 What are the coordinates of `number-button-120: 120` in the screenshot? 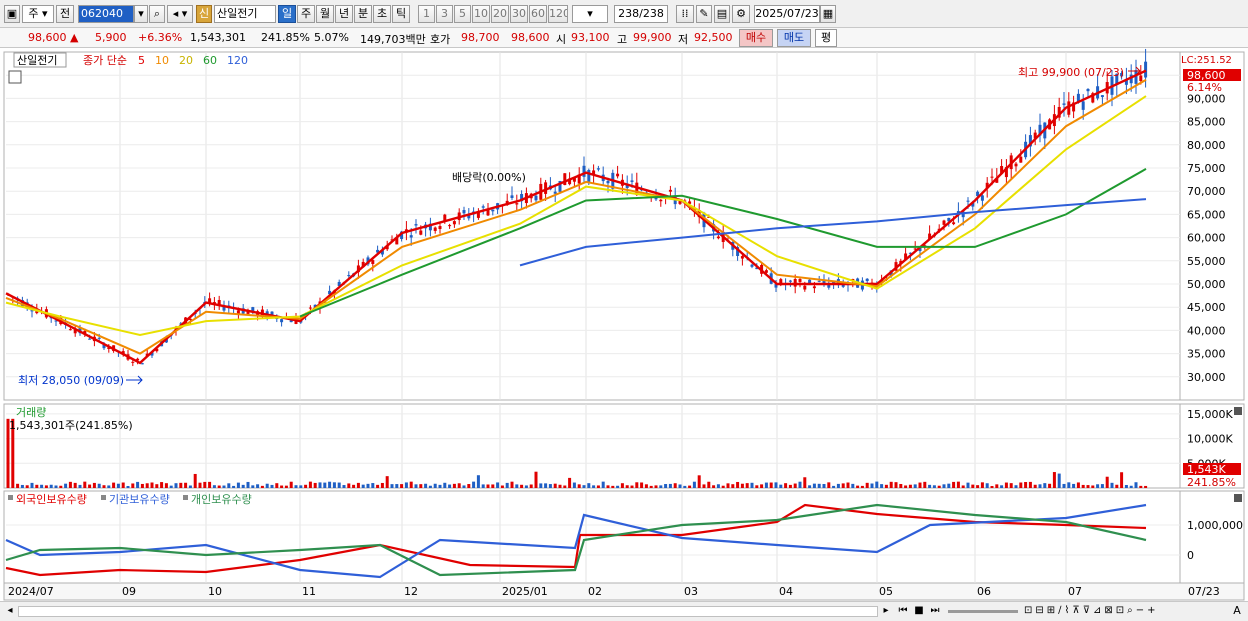 It's located at (558, 14).